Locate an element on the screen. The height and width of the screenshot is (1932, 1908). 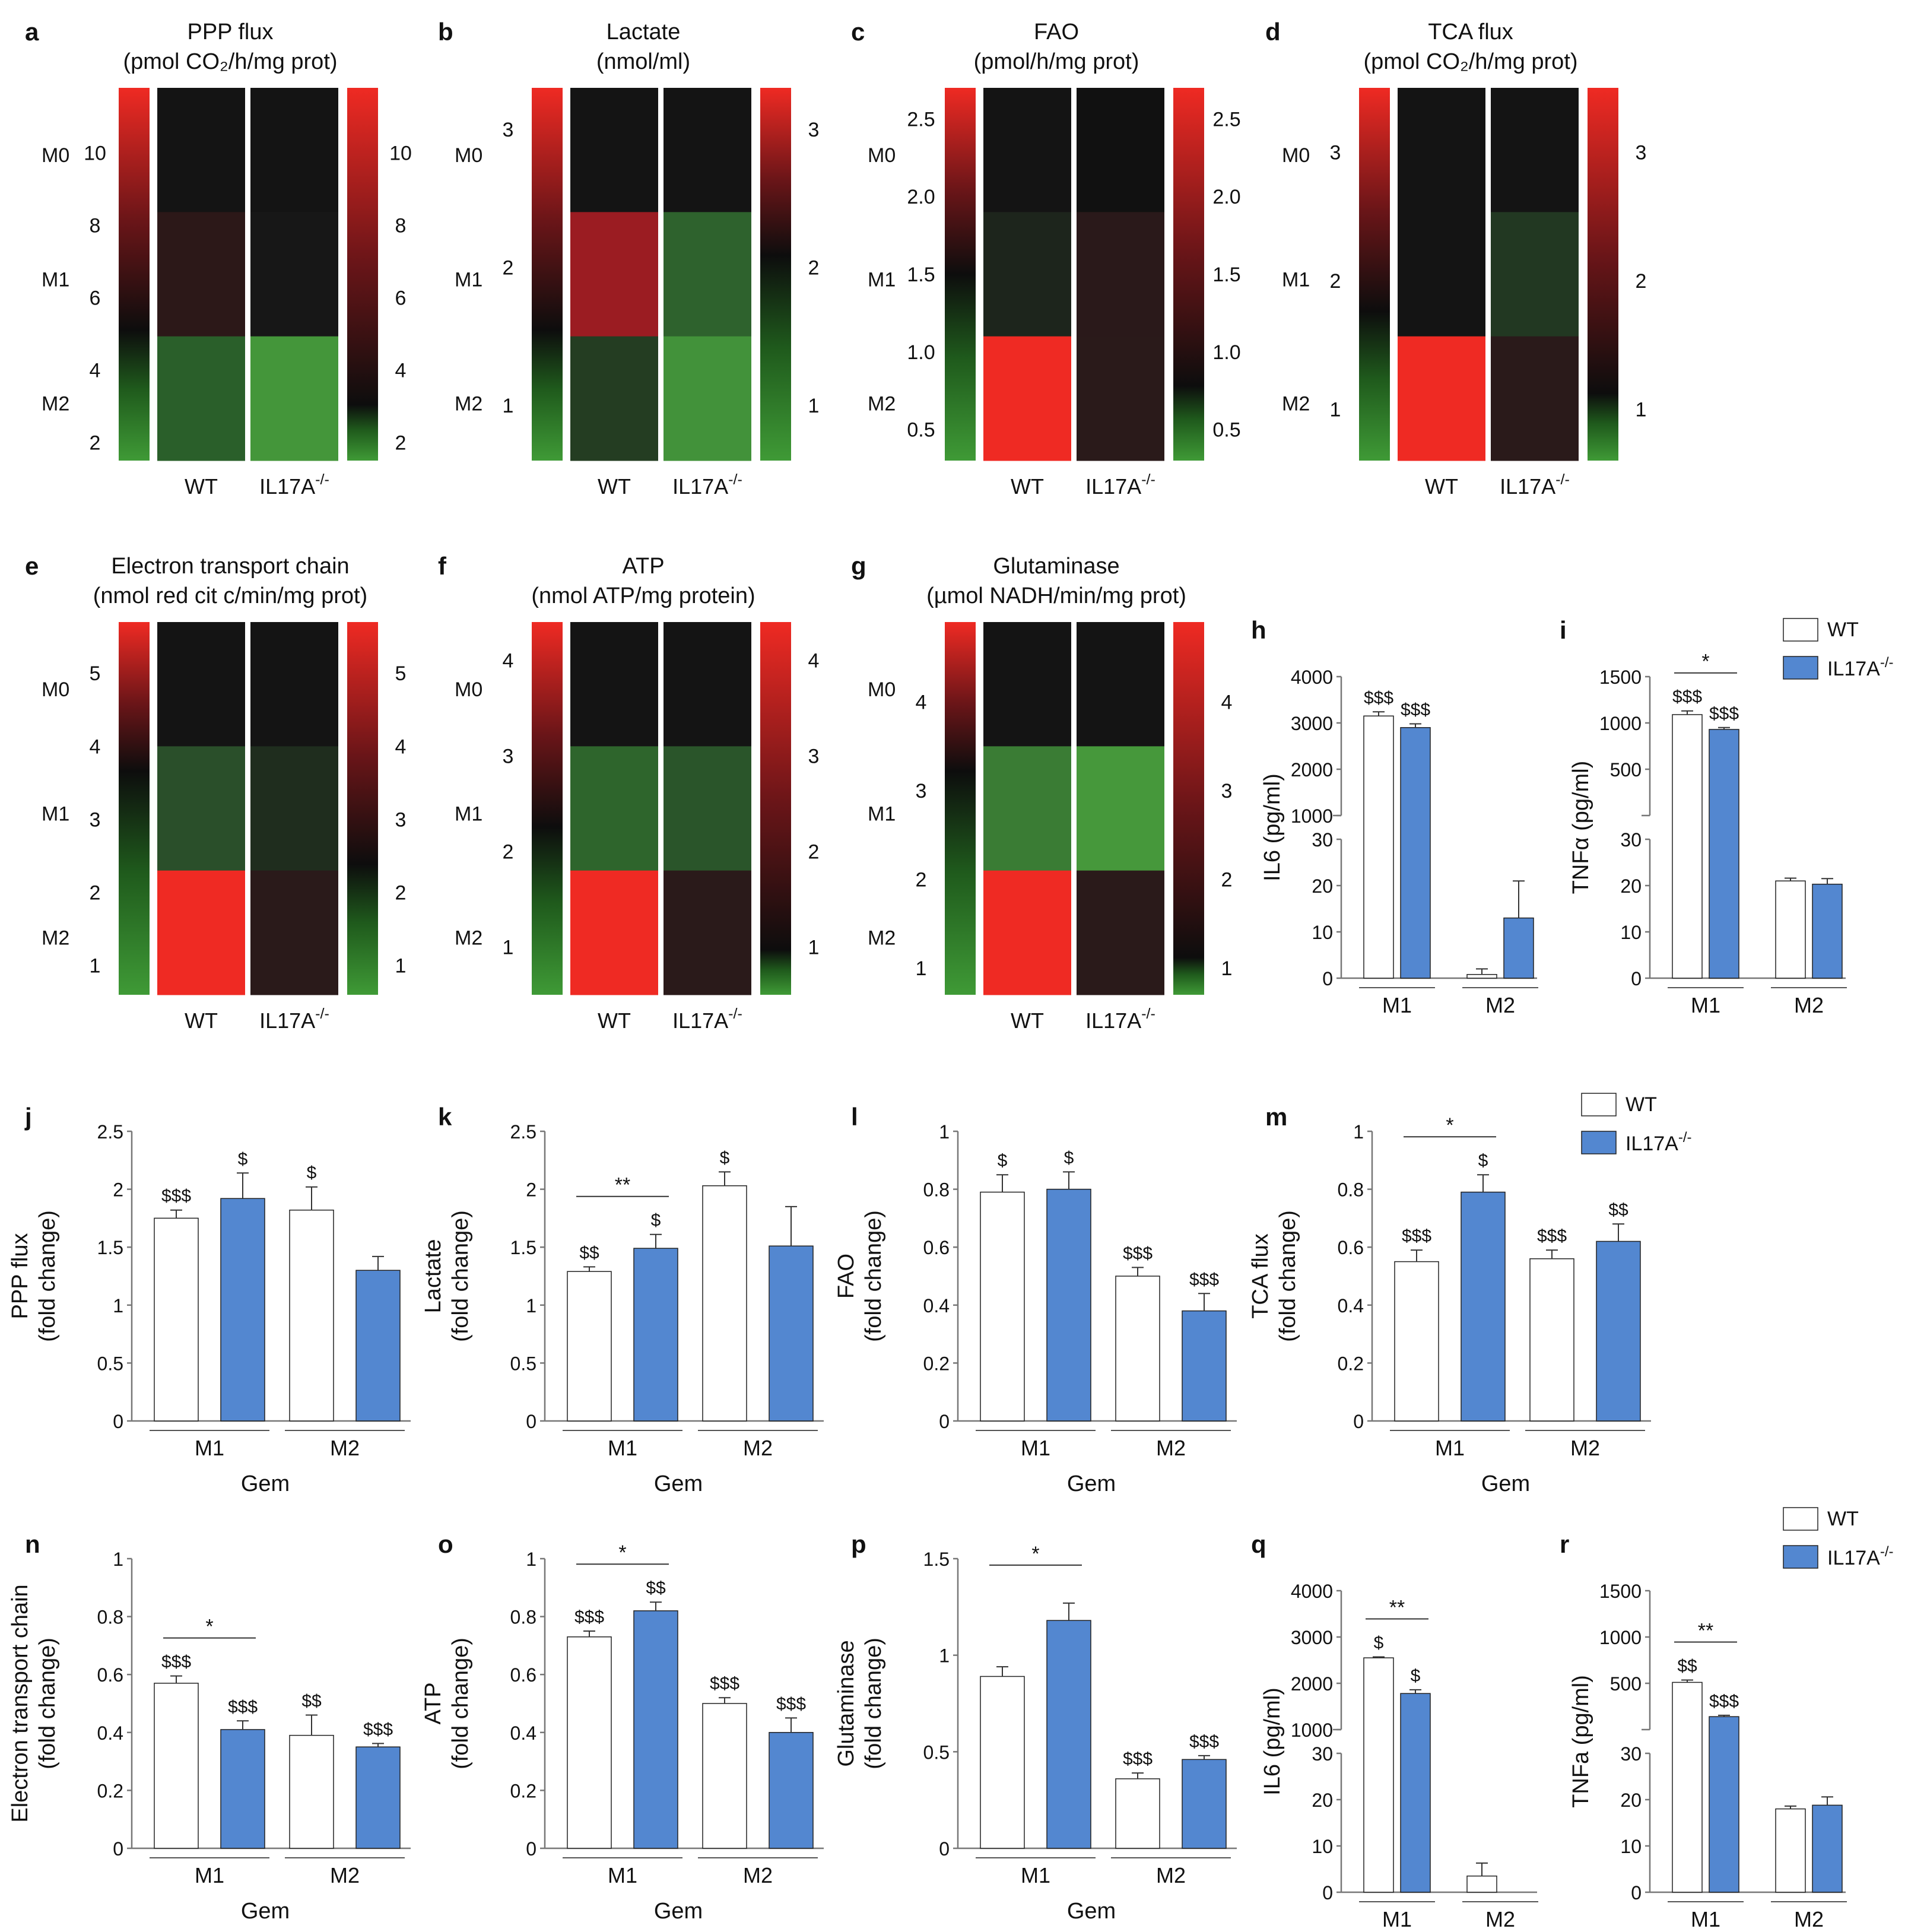
y-tick-label: 20 is located at coordinates (1322, 886).